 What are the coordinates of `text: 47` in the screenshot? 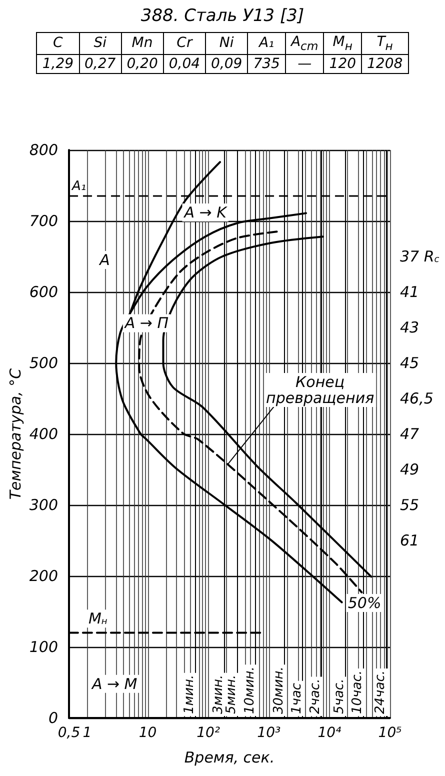 It's located at (410, 434).